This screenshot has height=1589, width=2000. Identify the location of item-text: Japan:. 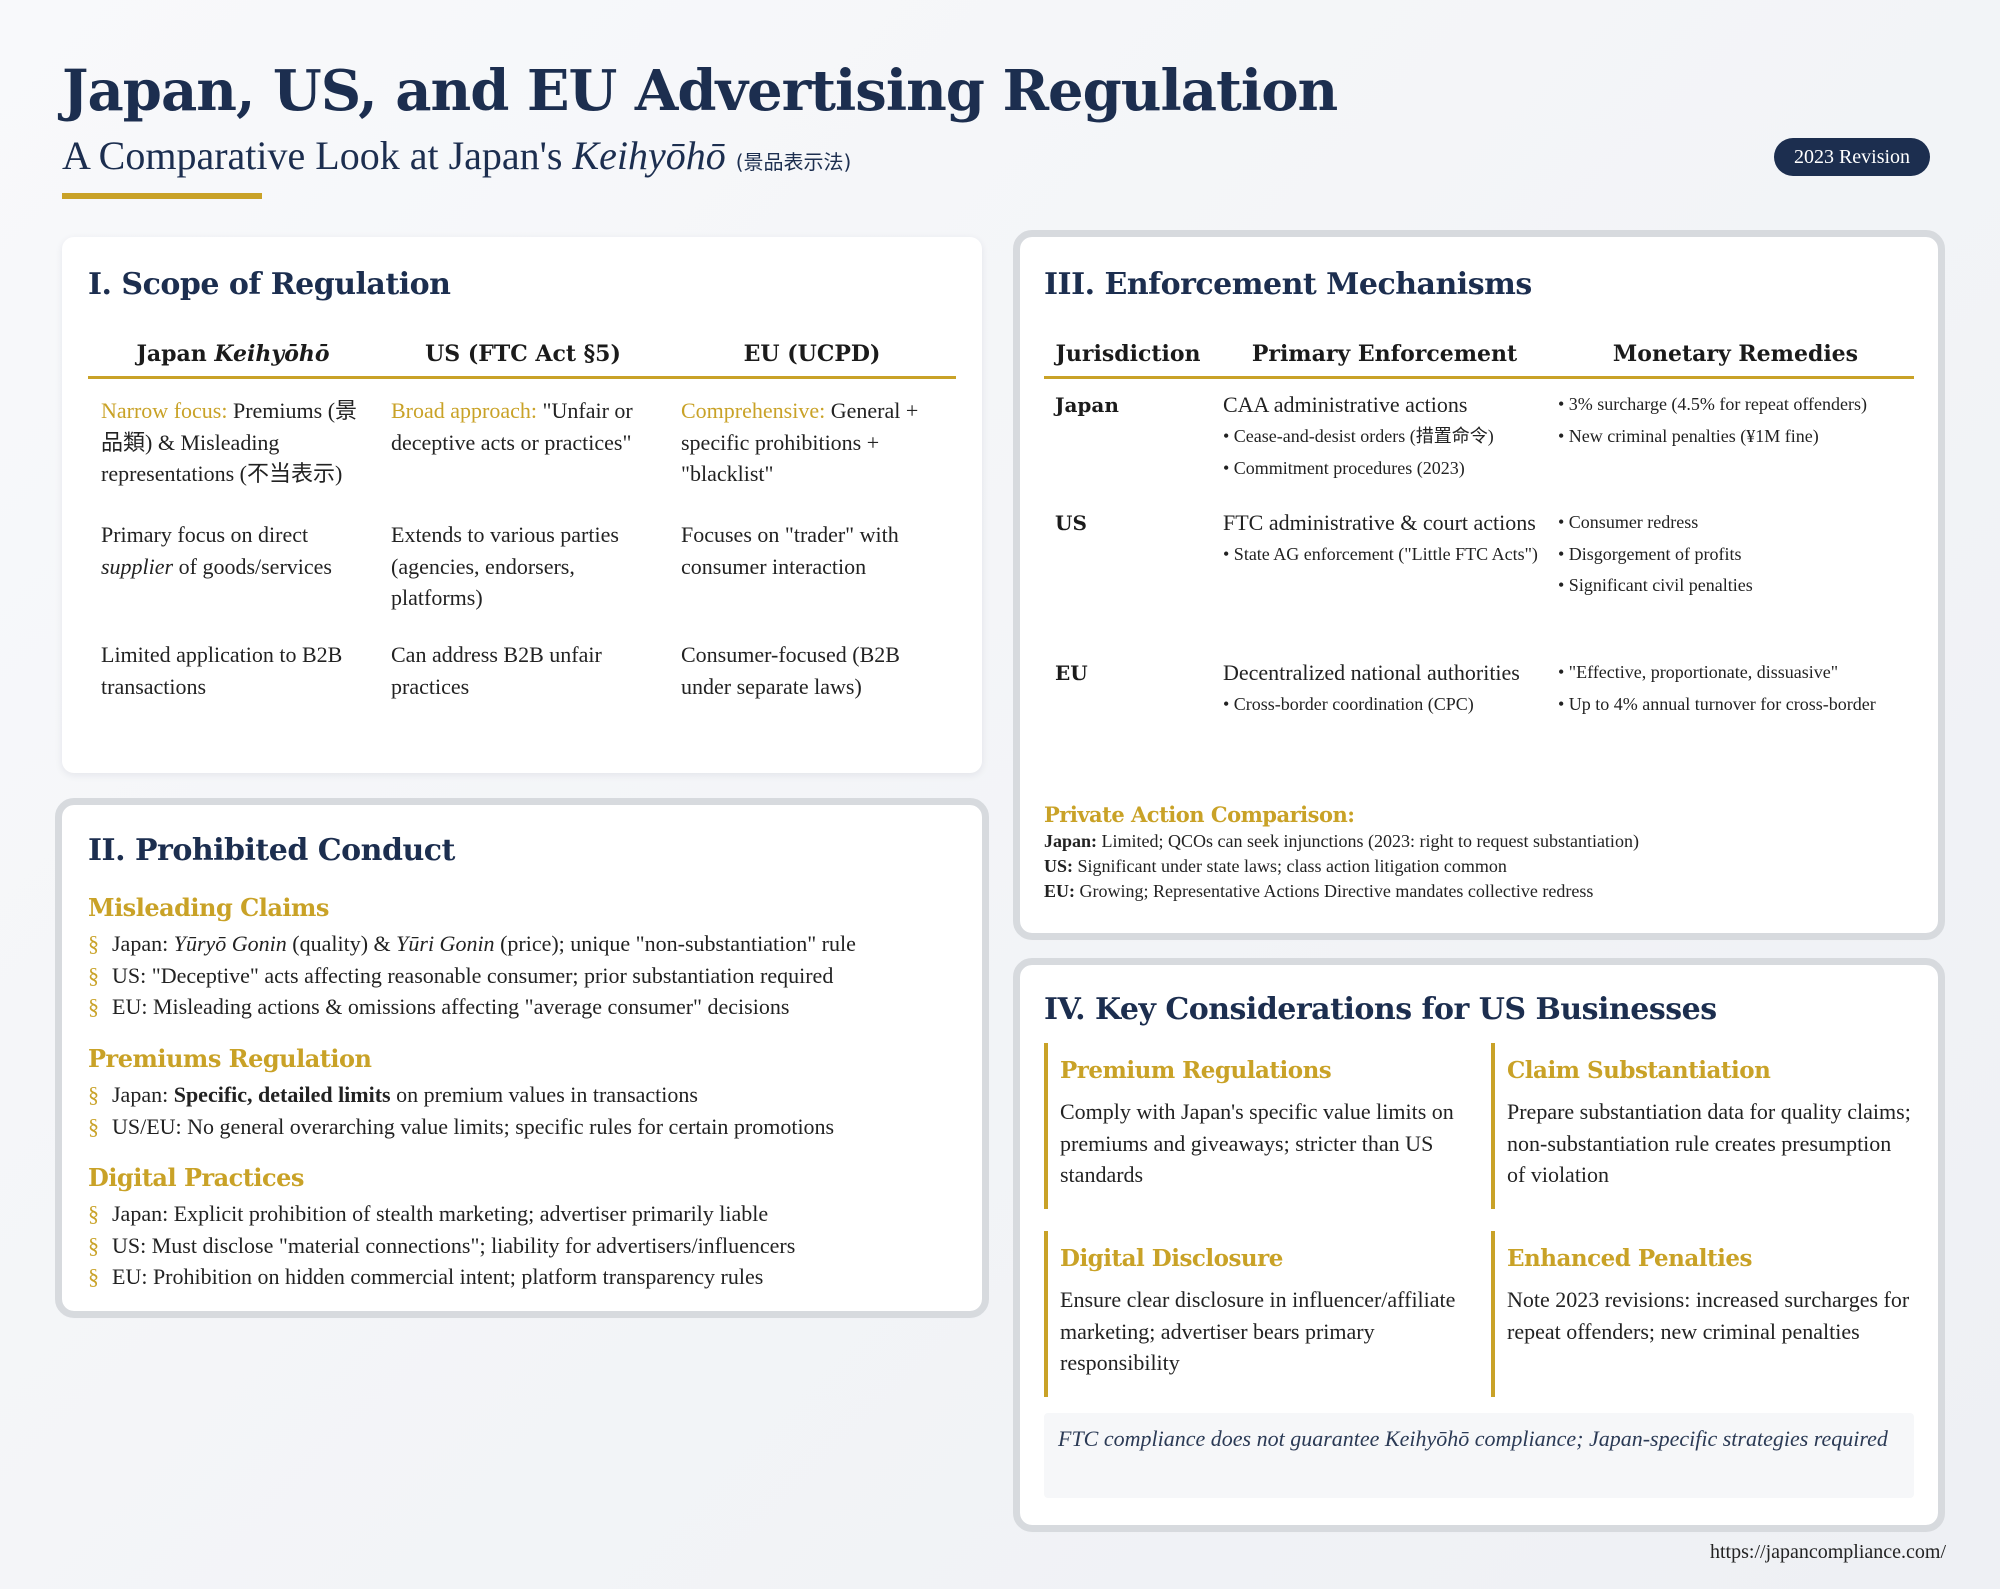
(143, 943).